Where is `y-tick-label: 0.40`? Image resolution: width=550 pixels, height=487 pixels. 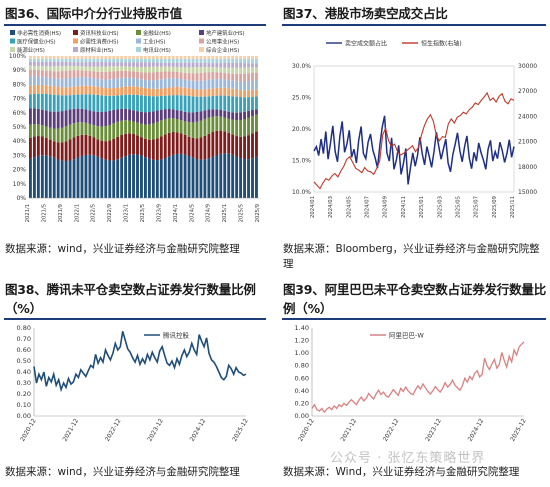
y-tick-label: 0.40 is located at coordinates (24, 372).